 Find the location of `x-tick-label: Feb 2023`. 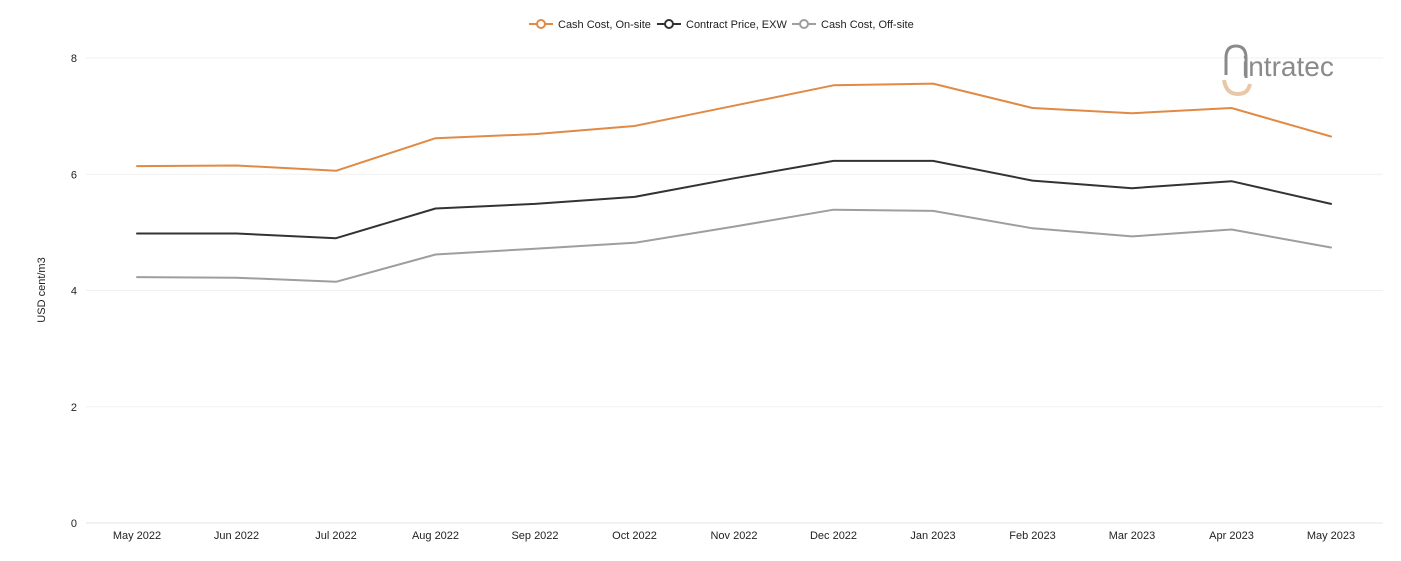

x-tick-label: Feb 2023 is located at coordinates (1032, 536).